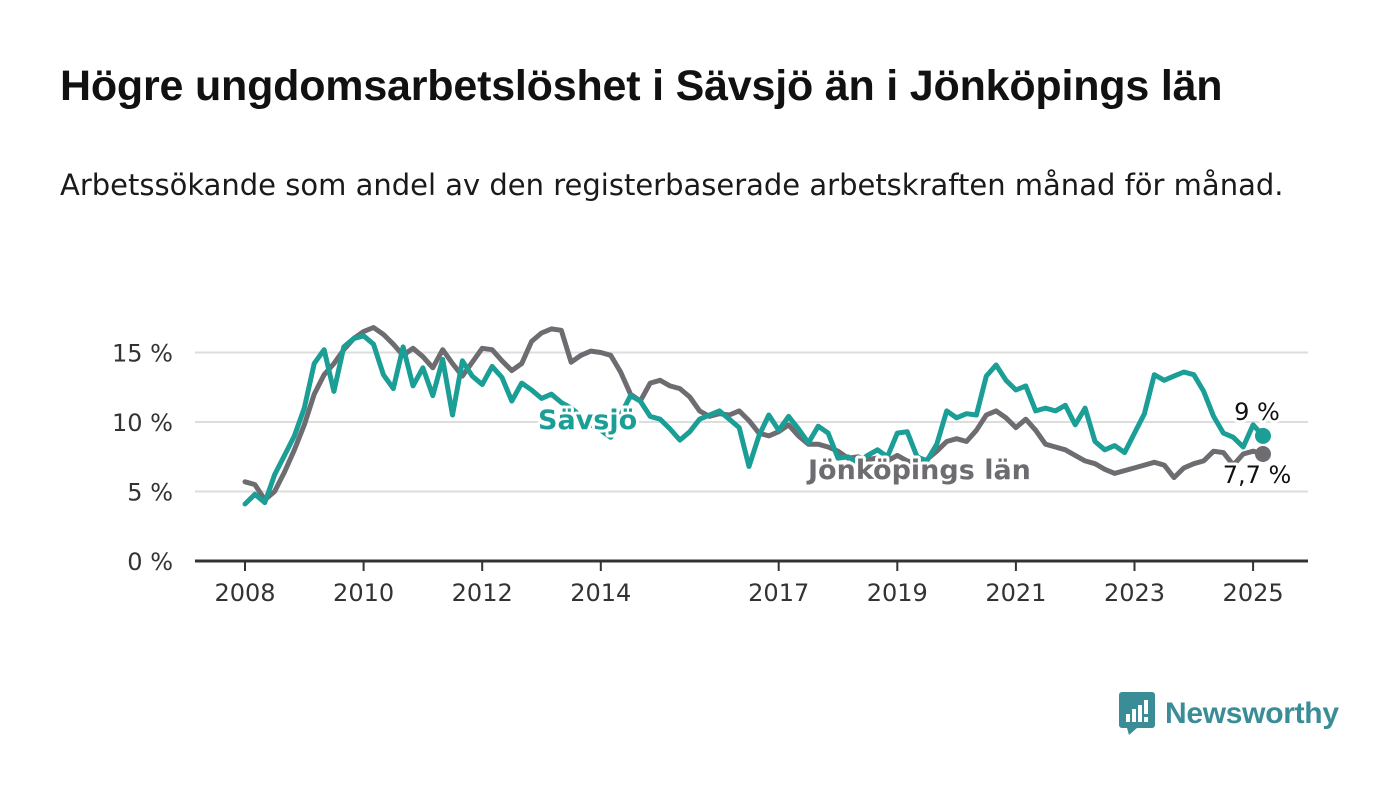 This screenshot has height=794, width=1400. I want to click on savsjo-series-label-halo: Sävsjö, so click(587, 420).